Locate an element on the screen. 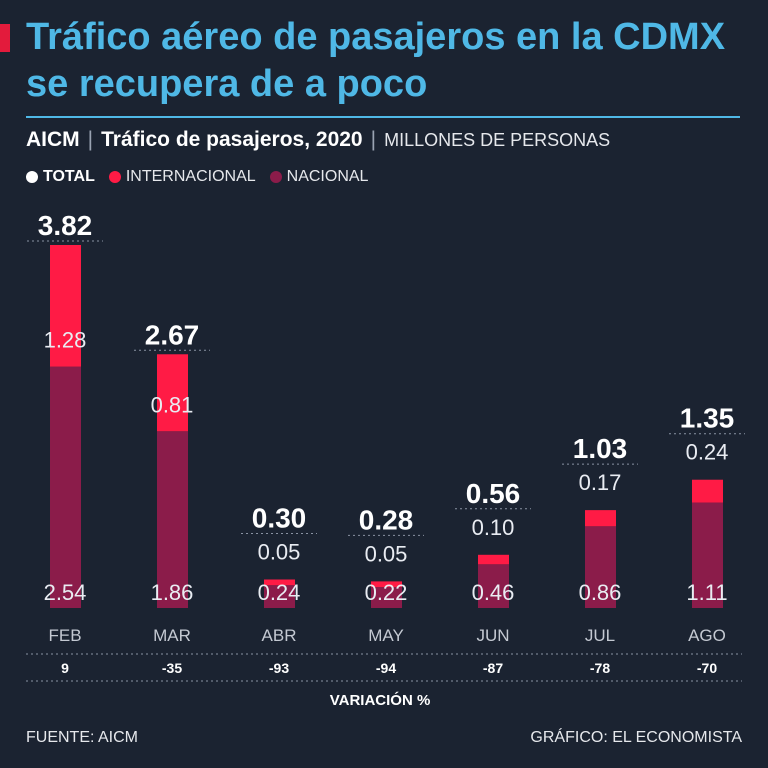 The image size is (768, 768). label-national-value: 0.22 is located at coordinates (386, 592).